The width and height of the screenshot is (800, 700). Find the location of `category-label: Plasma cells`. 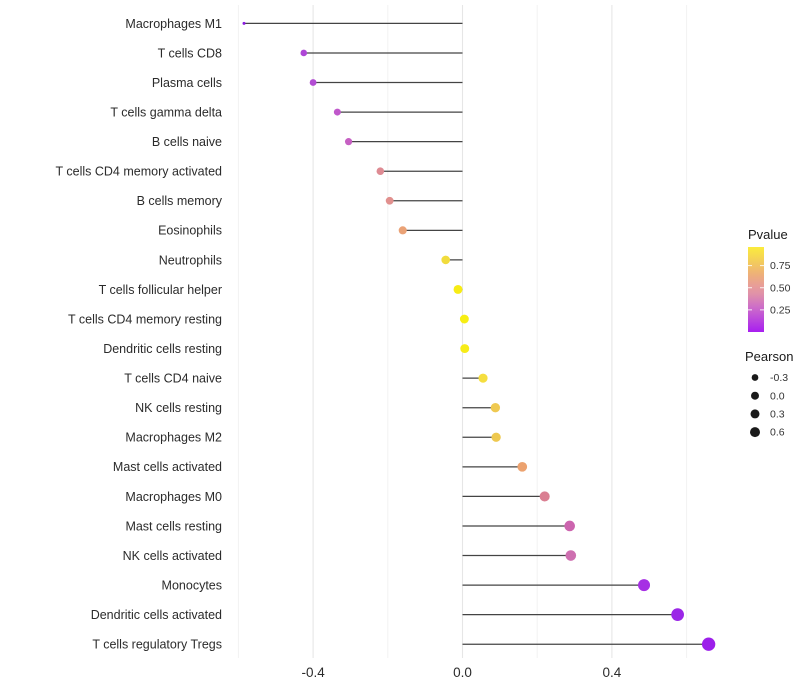

category-label: Plasma cells is located at coordinates (187, 83).